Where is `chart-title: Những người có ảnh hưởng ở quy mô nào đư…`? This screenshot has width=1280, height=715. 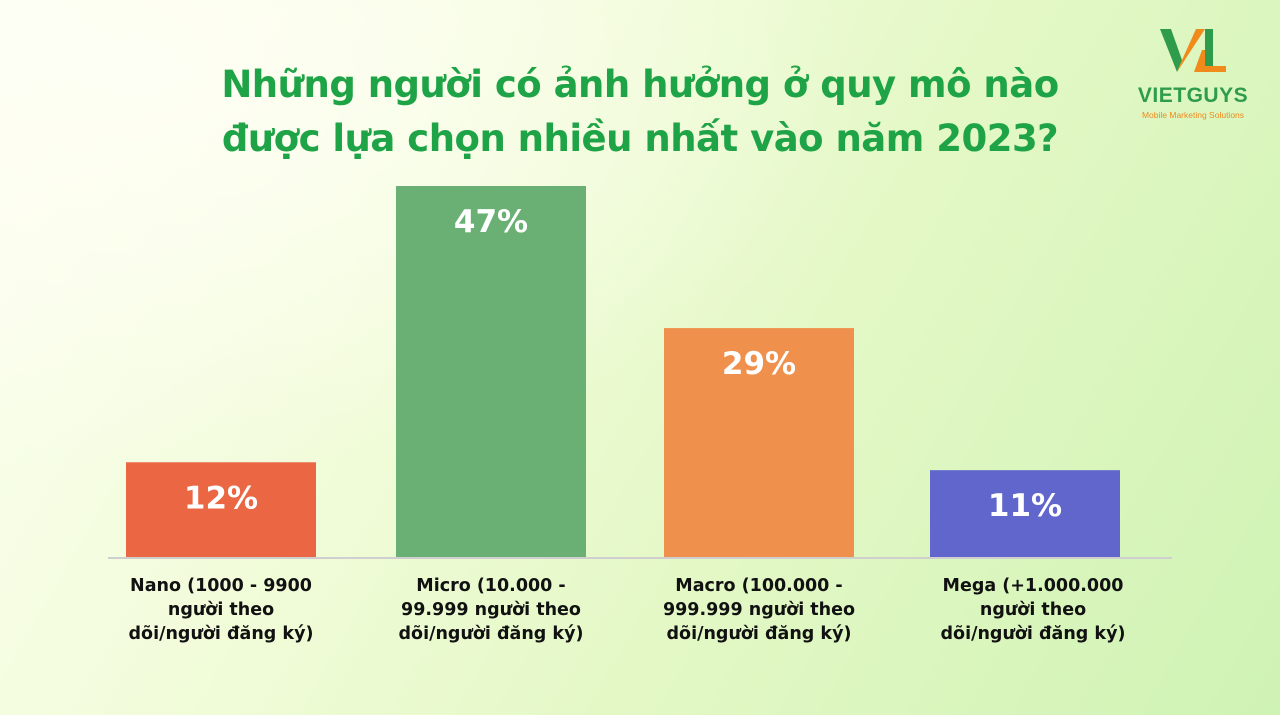
chart-title: Những người có ảnh hưởng ở quy mô nào đư… is located at coordinates (640, 112).